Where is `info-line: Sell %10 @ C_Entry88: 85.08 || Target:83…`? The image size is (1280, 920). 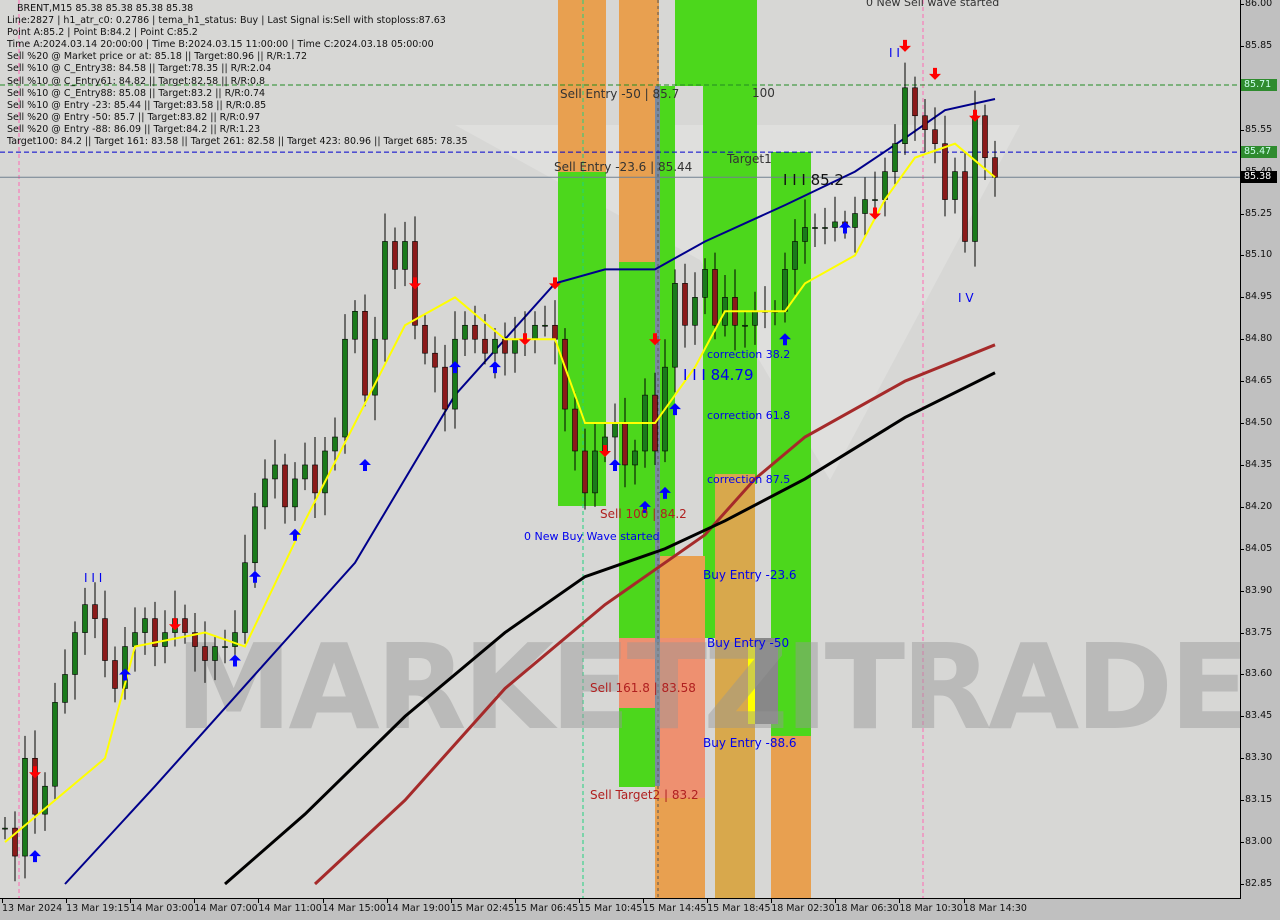
info-line: Sell %10 @ C_Entry88: 85.08 || Target:83… is located at coordinates (136, 93).